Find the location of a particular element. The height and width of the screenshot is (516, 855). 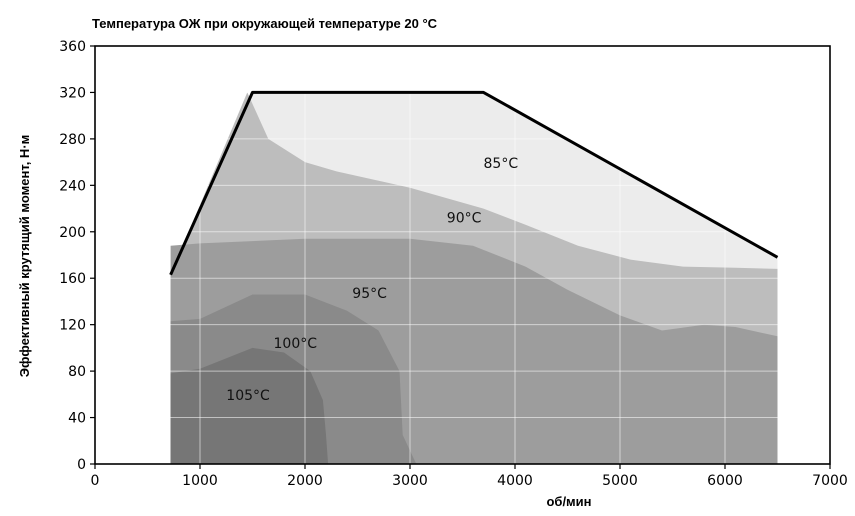

zone-label-105c: 105°C is located at coordinates (248, 396).